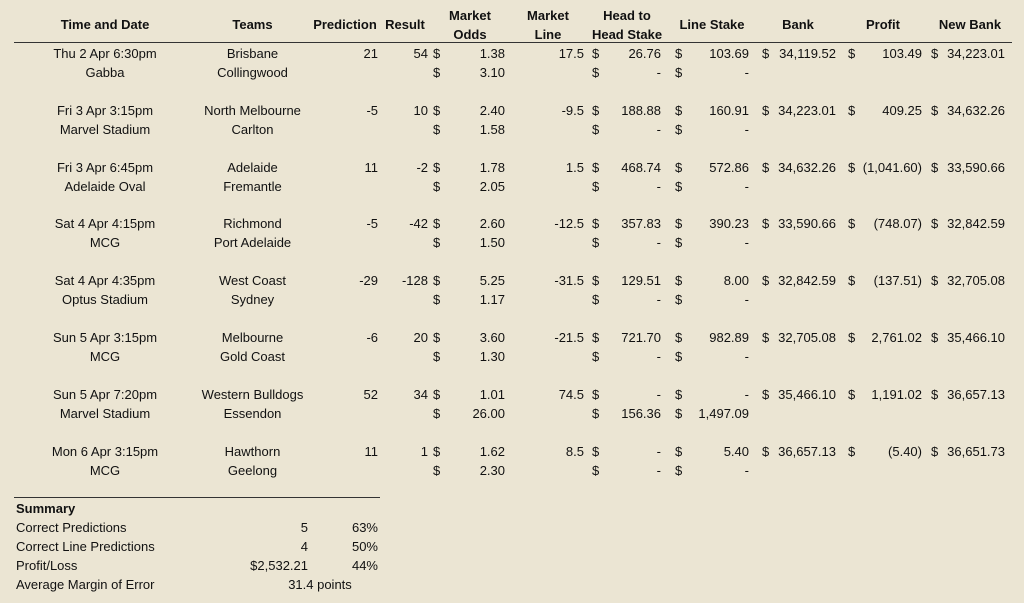 The image size is (1024, 603). Describe the element at coordinates (105, 394) in the screenshot. I see `date-cell: Sun 5 Apr 7:20pm` at that location.